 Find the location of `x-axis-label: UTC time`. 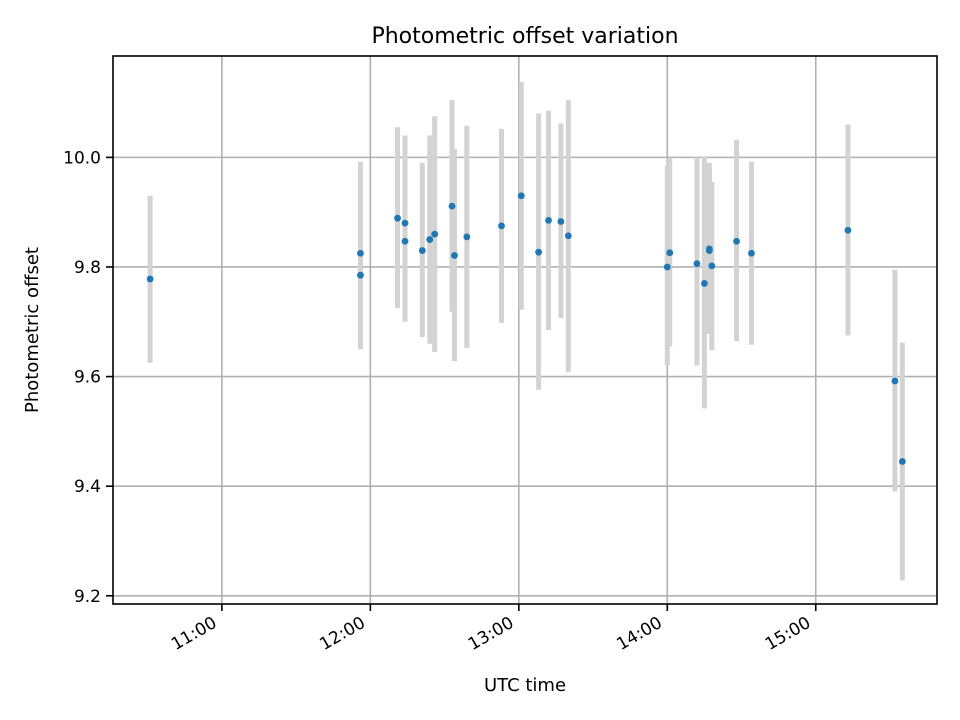

x-axis-label: UTC time is located at coordinates (525, 685).